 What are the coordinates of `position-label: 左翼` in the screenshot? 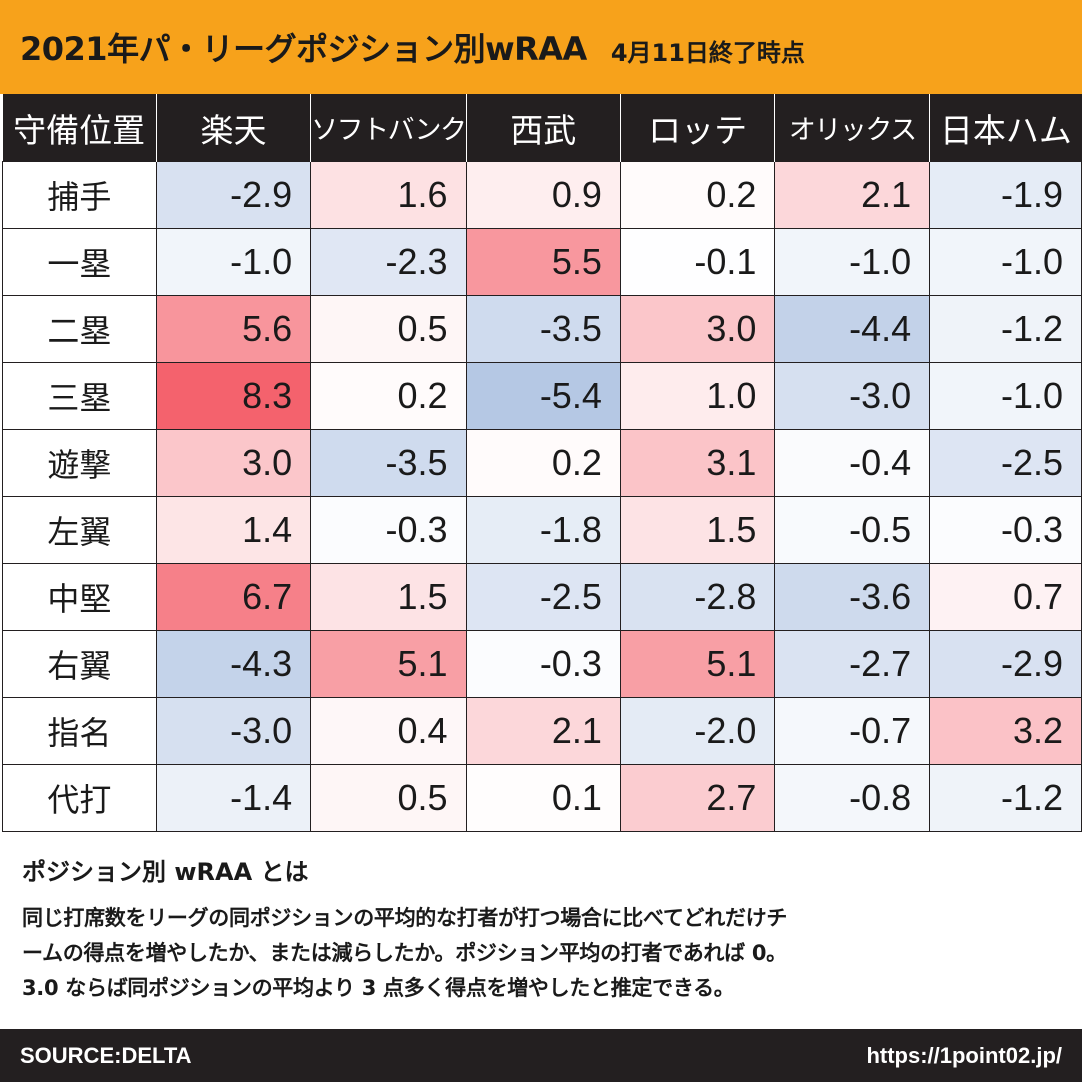 It's located at (79, 530).